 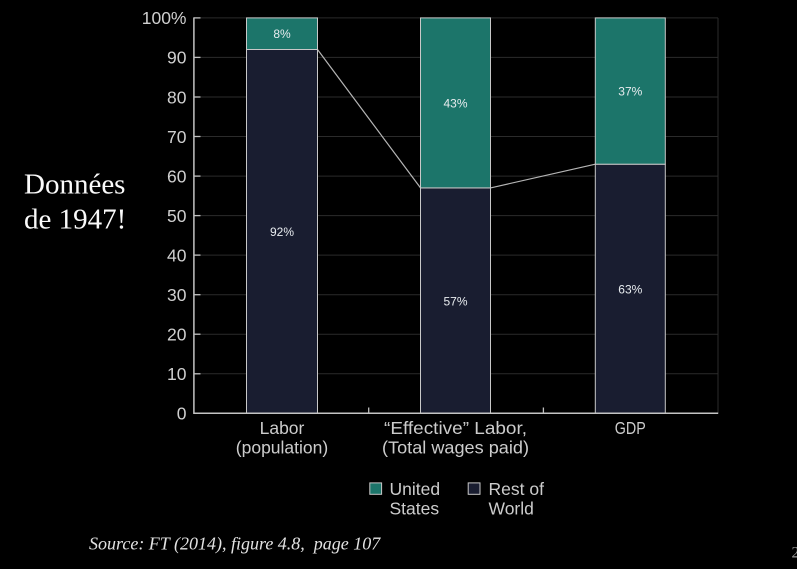 What do you see at coordinates (177, 295) in the screenshot?
I see `svg-text: 30` at bounding box center [177, 295].